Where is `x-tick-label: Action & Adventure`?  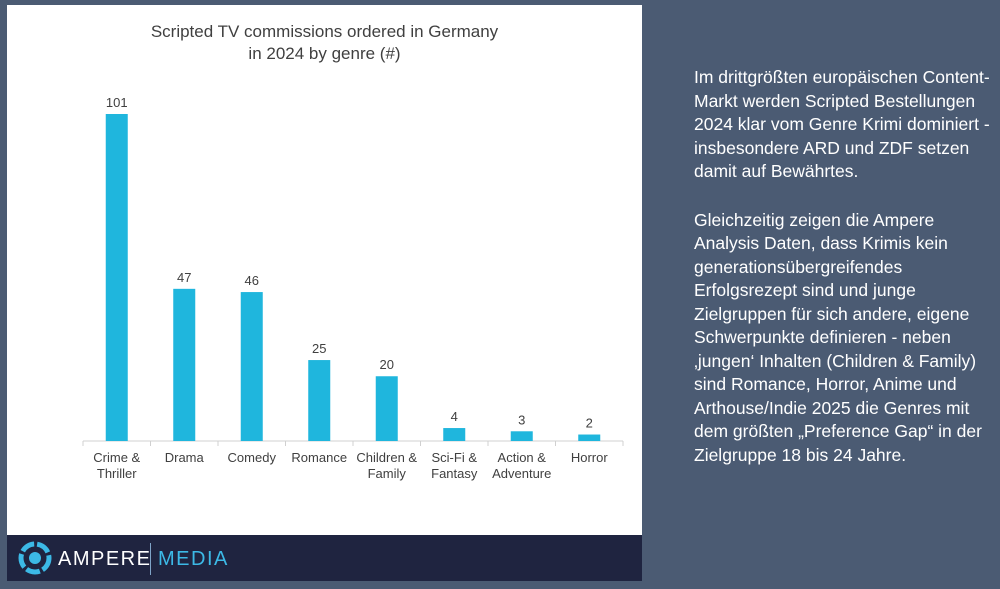
x-tick-label: Action & Adventure is located at coordinates (521, 465).